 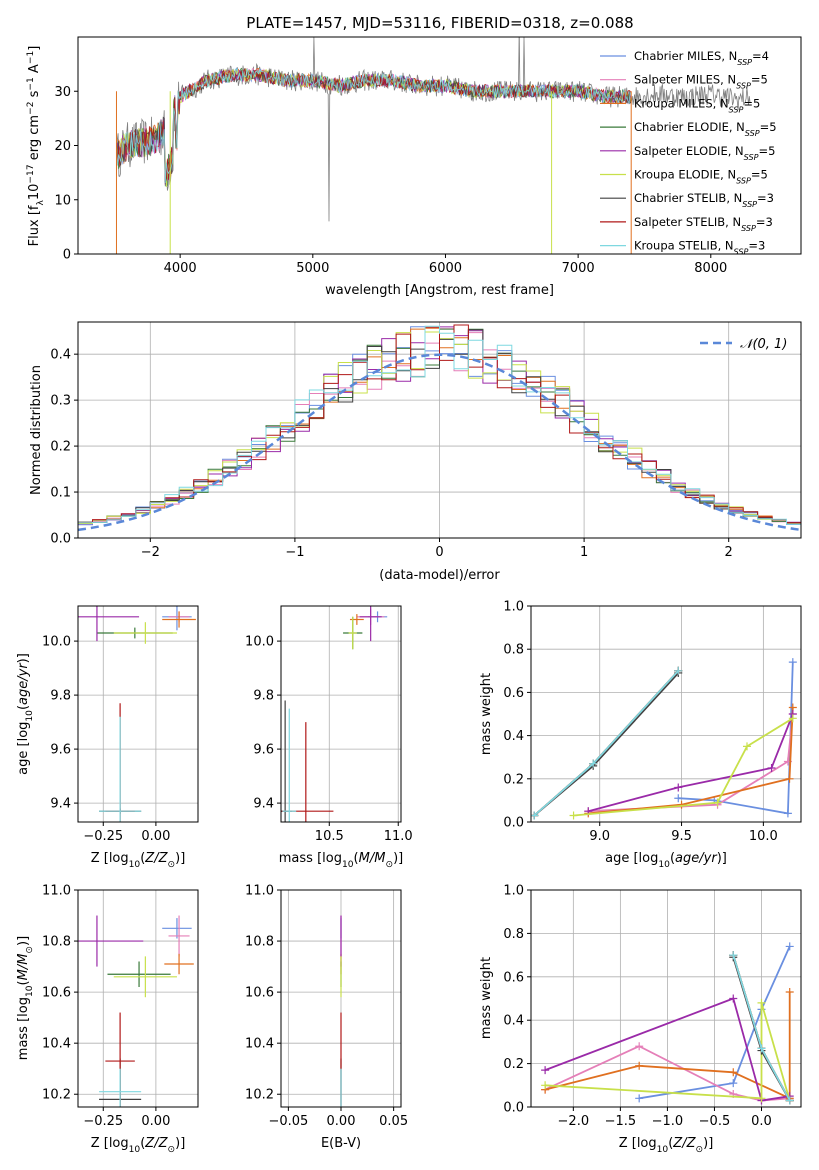 What do you see at coordinates (34, 48) in the screenshot?
I see `label-part: ]` at bounding box center [34, 48].